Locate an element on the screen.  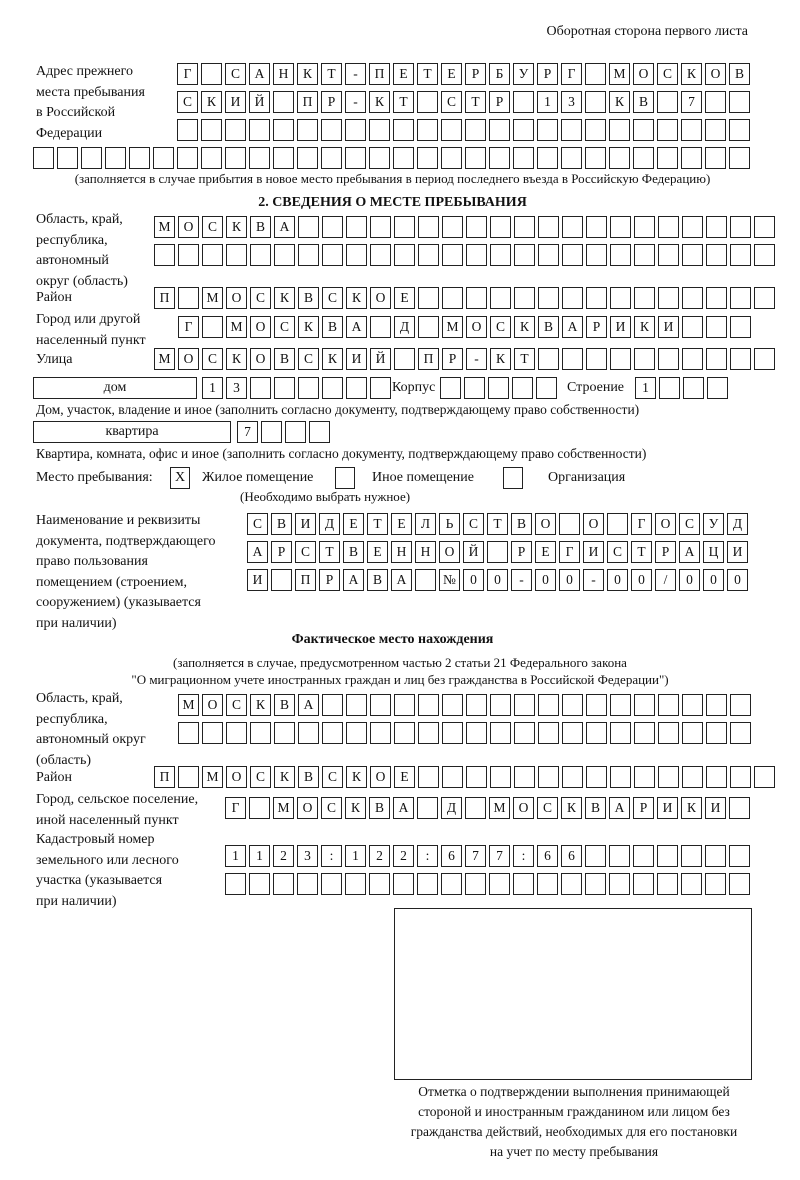
char-cell: Ц is located at coordinates (713, 552).